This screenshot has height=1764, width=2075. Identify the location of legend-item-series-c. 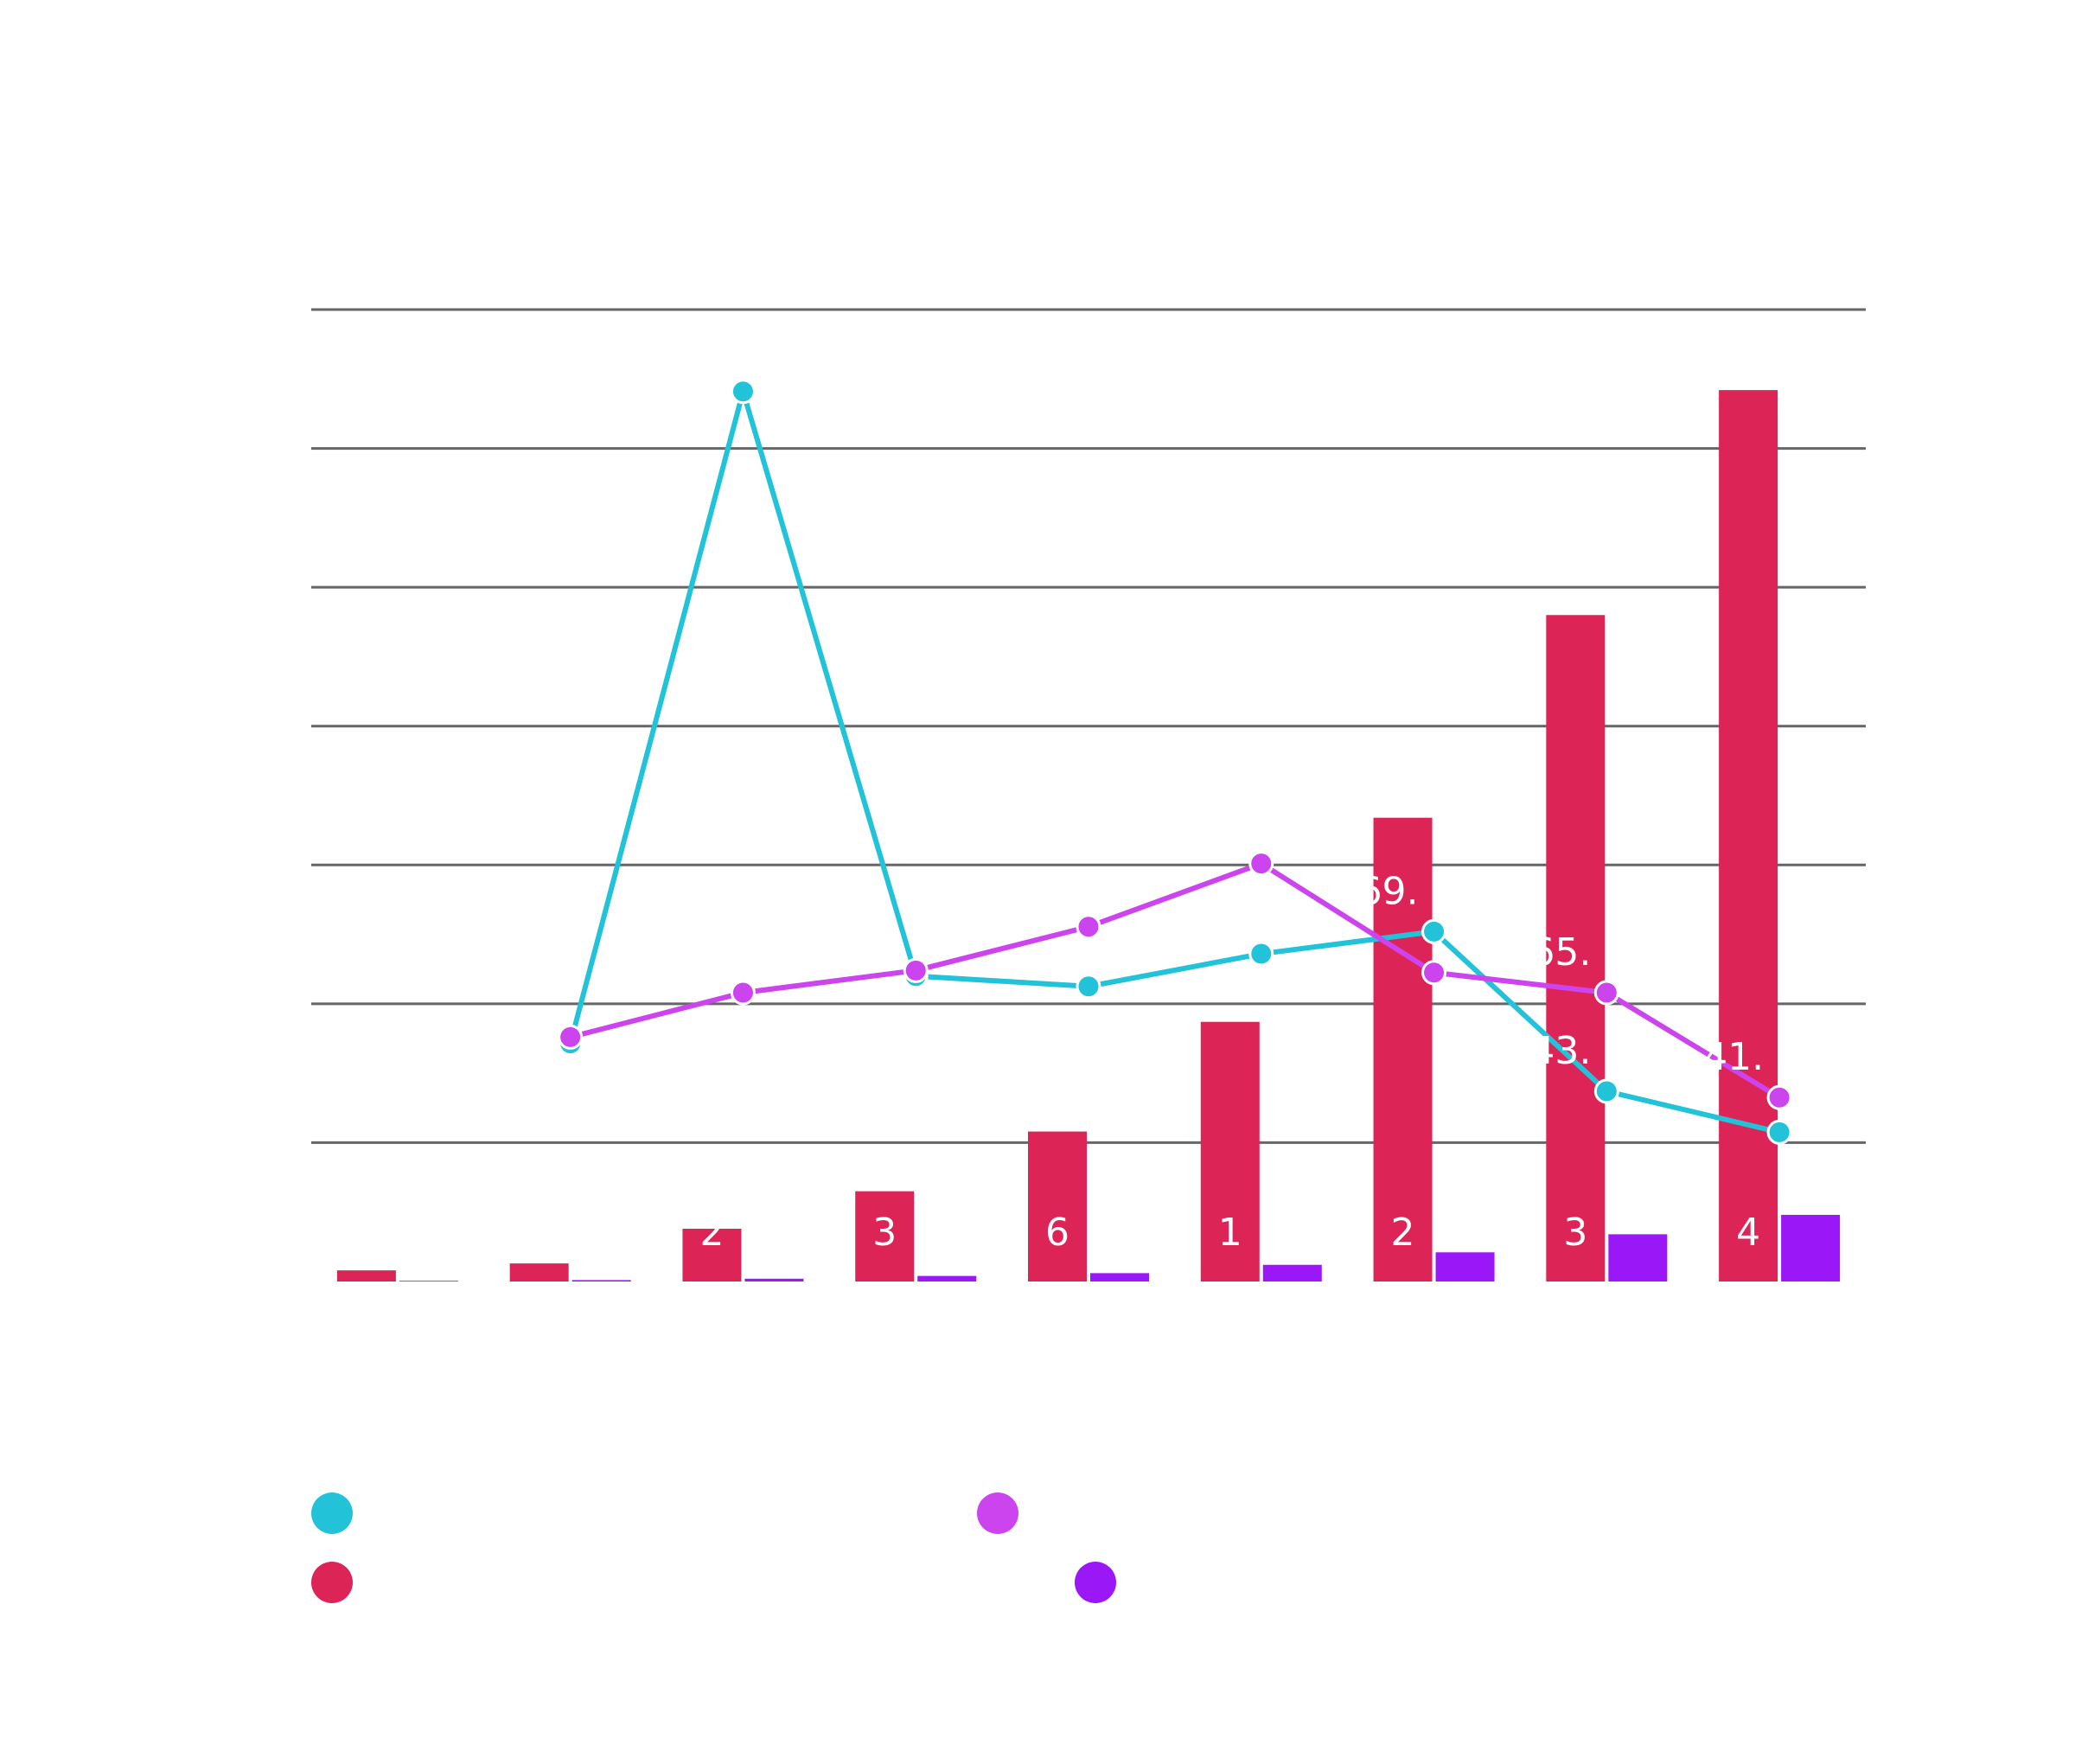
(342, 1582).